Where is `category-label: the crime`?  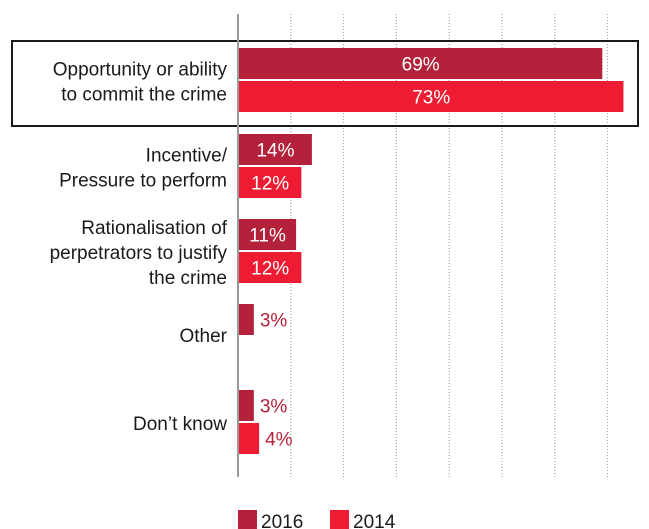 category-label: the crime is located at coordinates (188, 278).